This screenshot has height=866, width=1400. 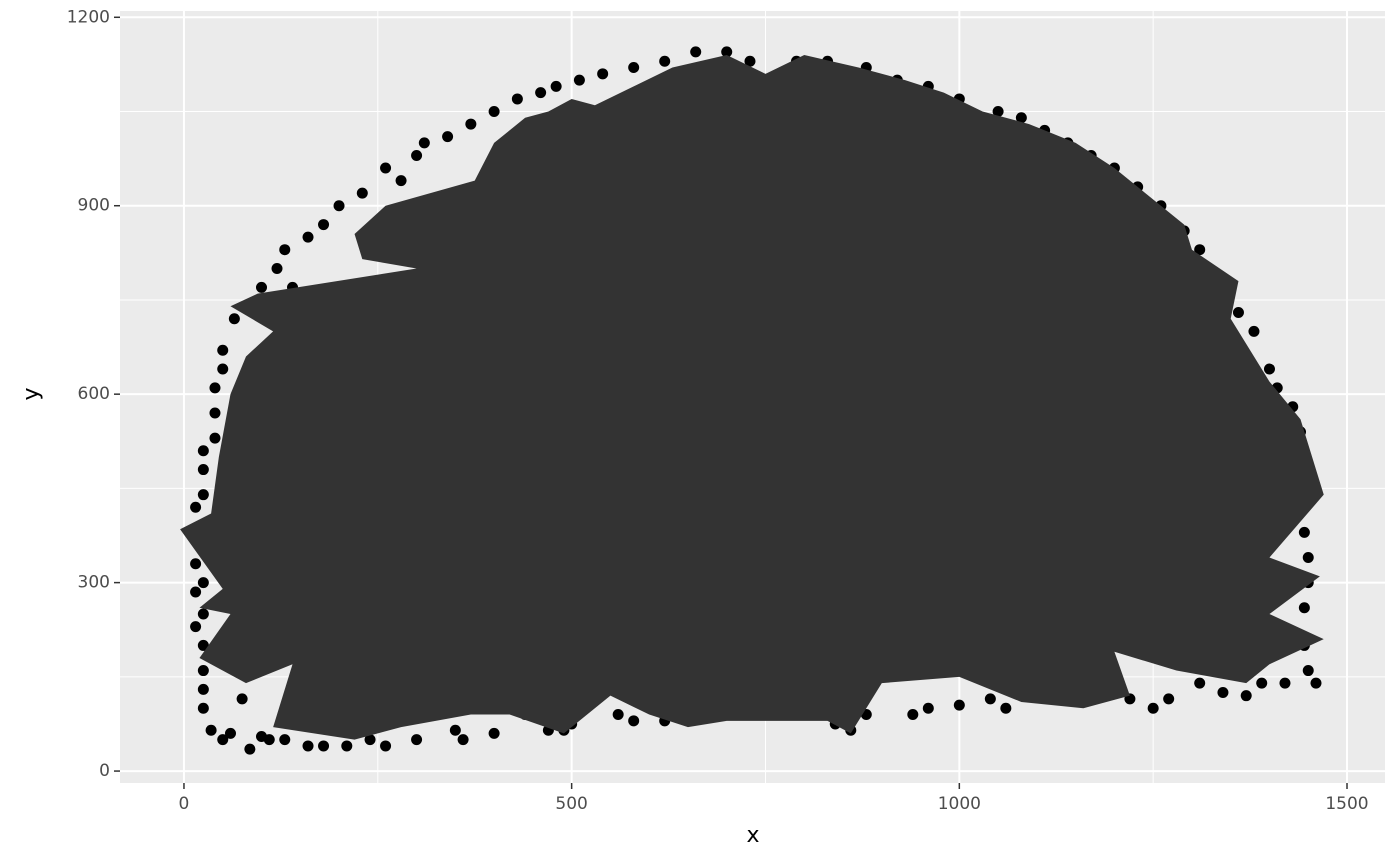 I want to click on x-tick-label: 1500, so click(x=1346, y=804).